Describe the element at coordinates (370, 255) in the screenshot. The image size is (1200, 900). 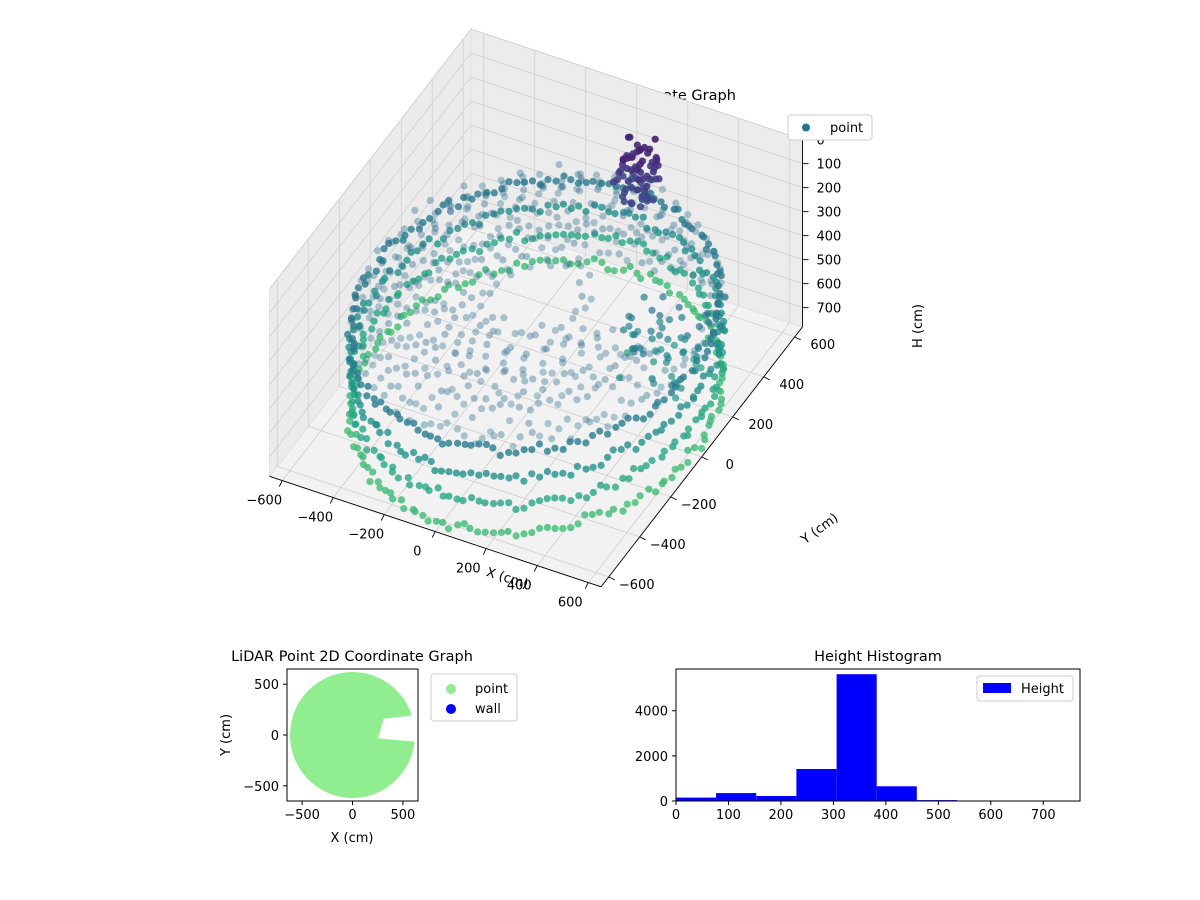
I see `grid-line-z` at that location.